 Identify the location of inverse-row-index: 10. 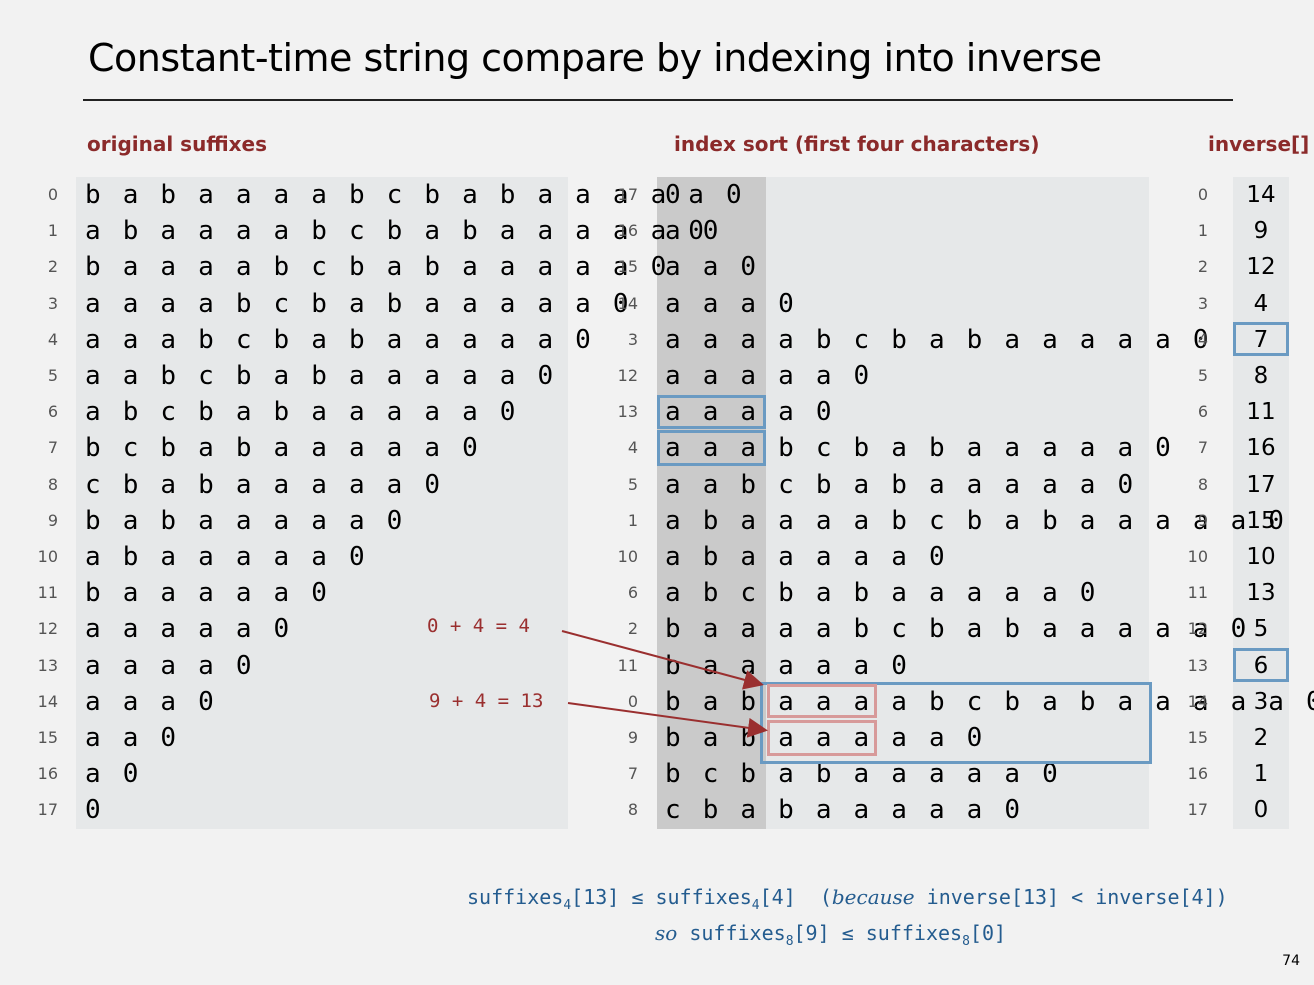
(1197, 556).